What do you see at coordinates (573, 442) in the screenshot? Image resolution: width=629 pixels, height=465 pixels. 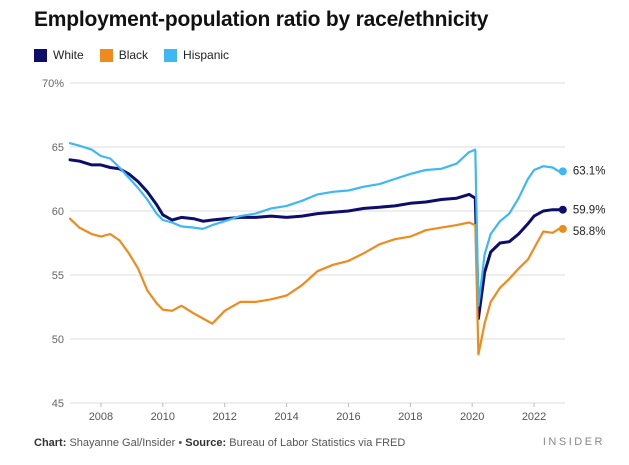 I see `insider-logo: INSIDER` at bounding box center [573, 442].